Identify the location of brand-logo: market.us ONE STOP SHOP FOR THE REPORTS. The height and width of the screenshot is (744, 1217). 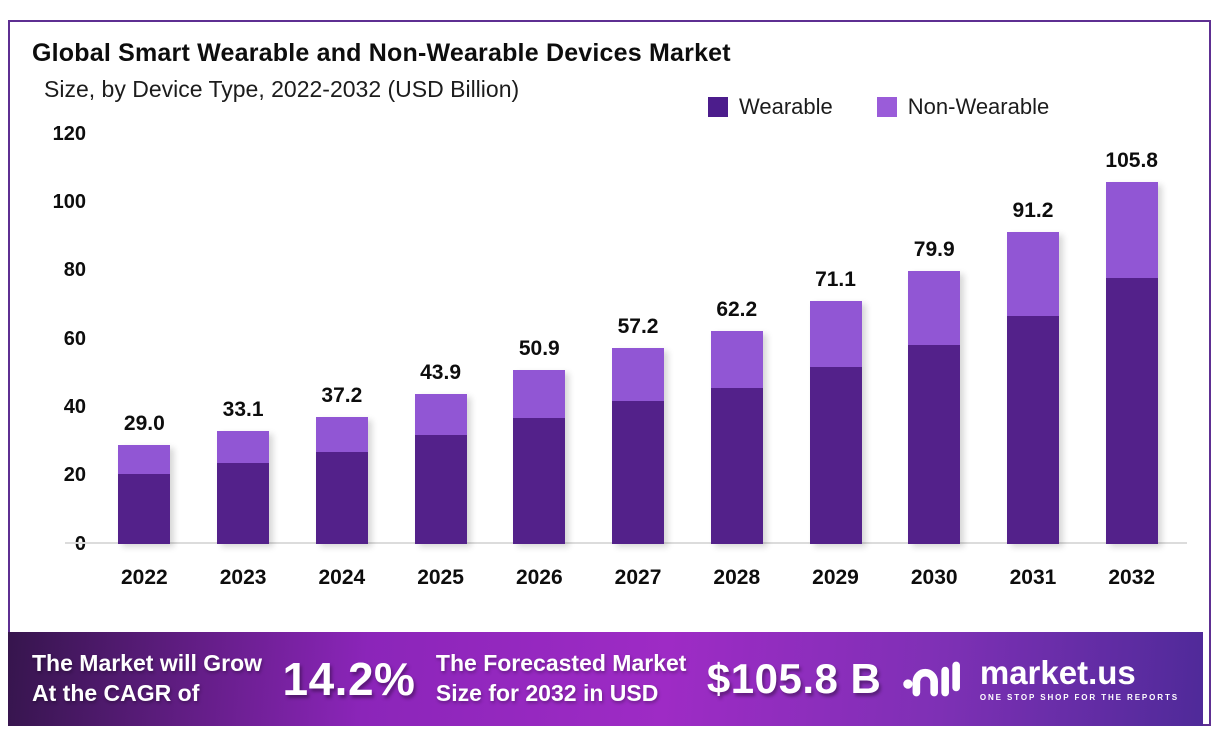
(1040, 679).